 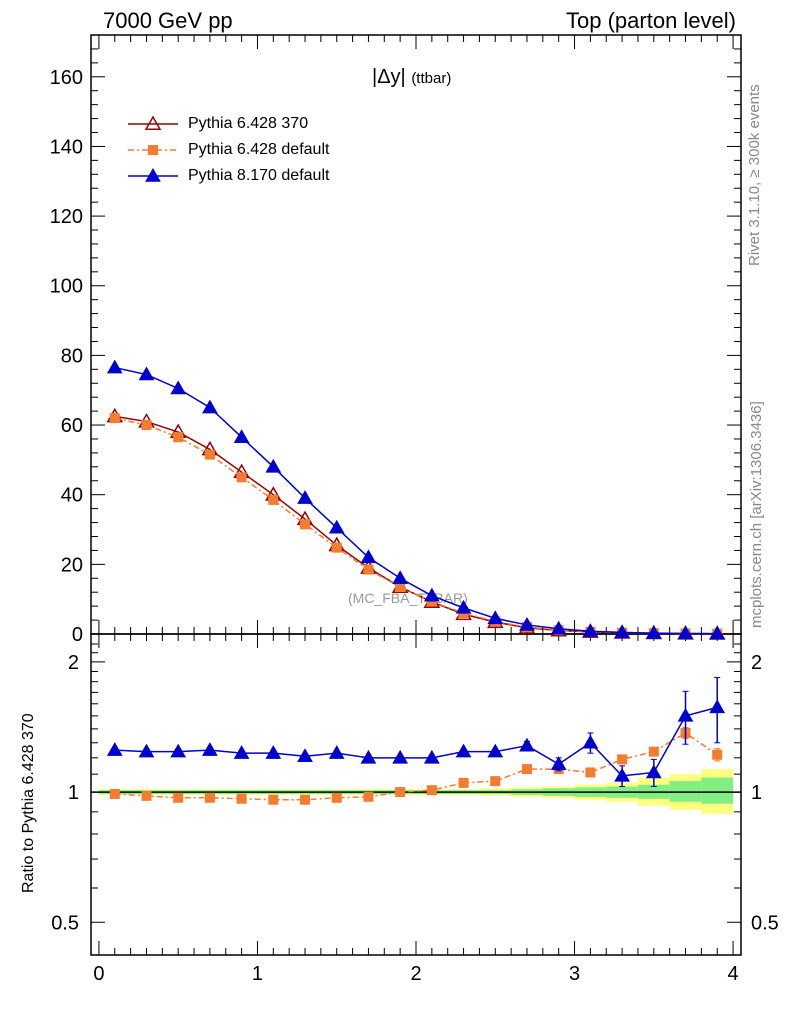 What do you see at coordinates (66, 147) in the screenshot?
I see `y-tick-label: 140` at bounding box center [66, 147].